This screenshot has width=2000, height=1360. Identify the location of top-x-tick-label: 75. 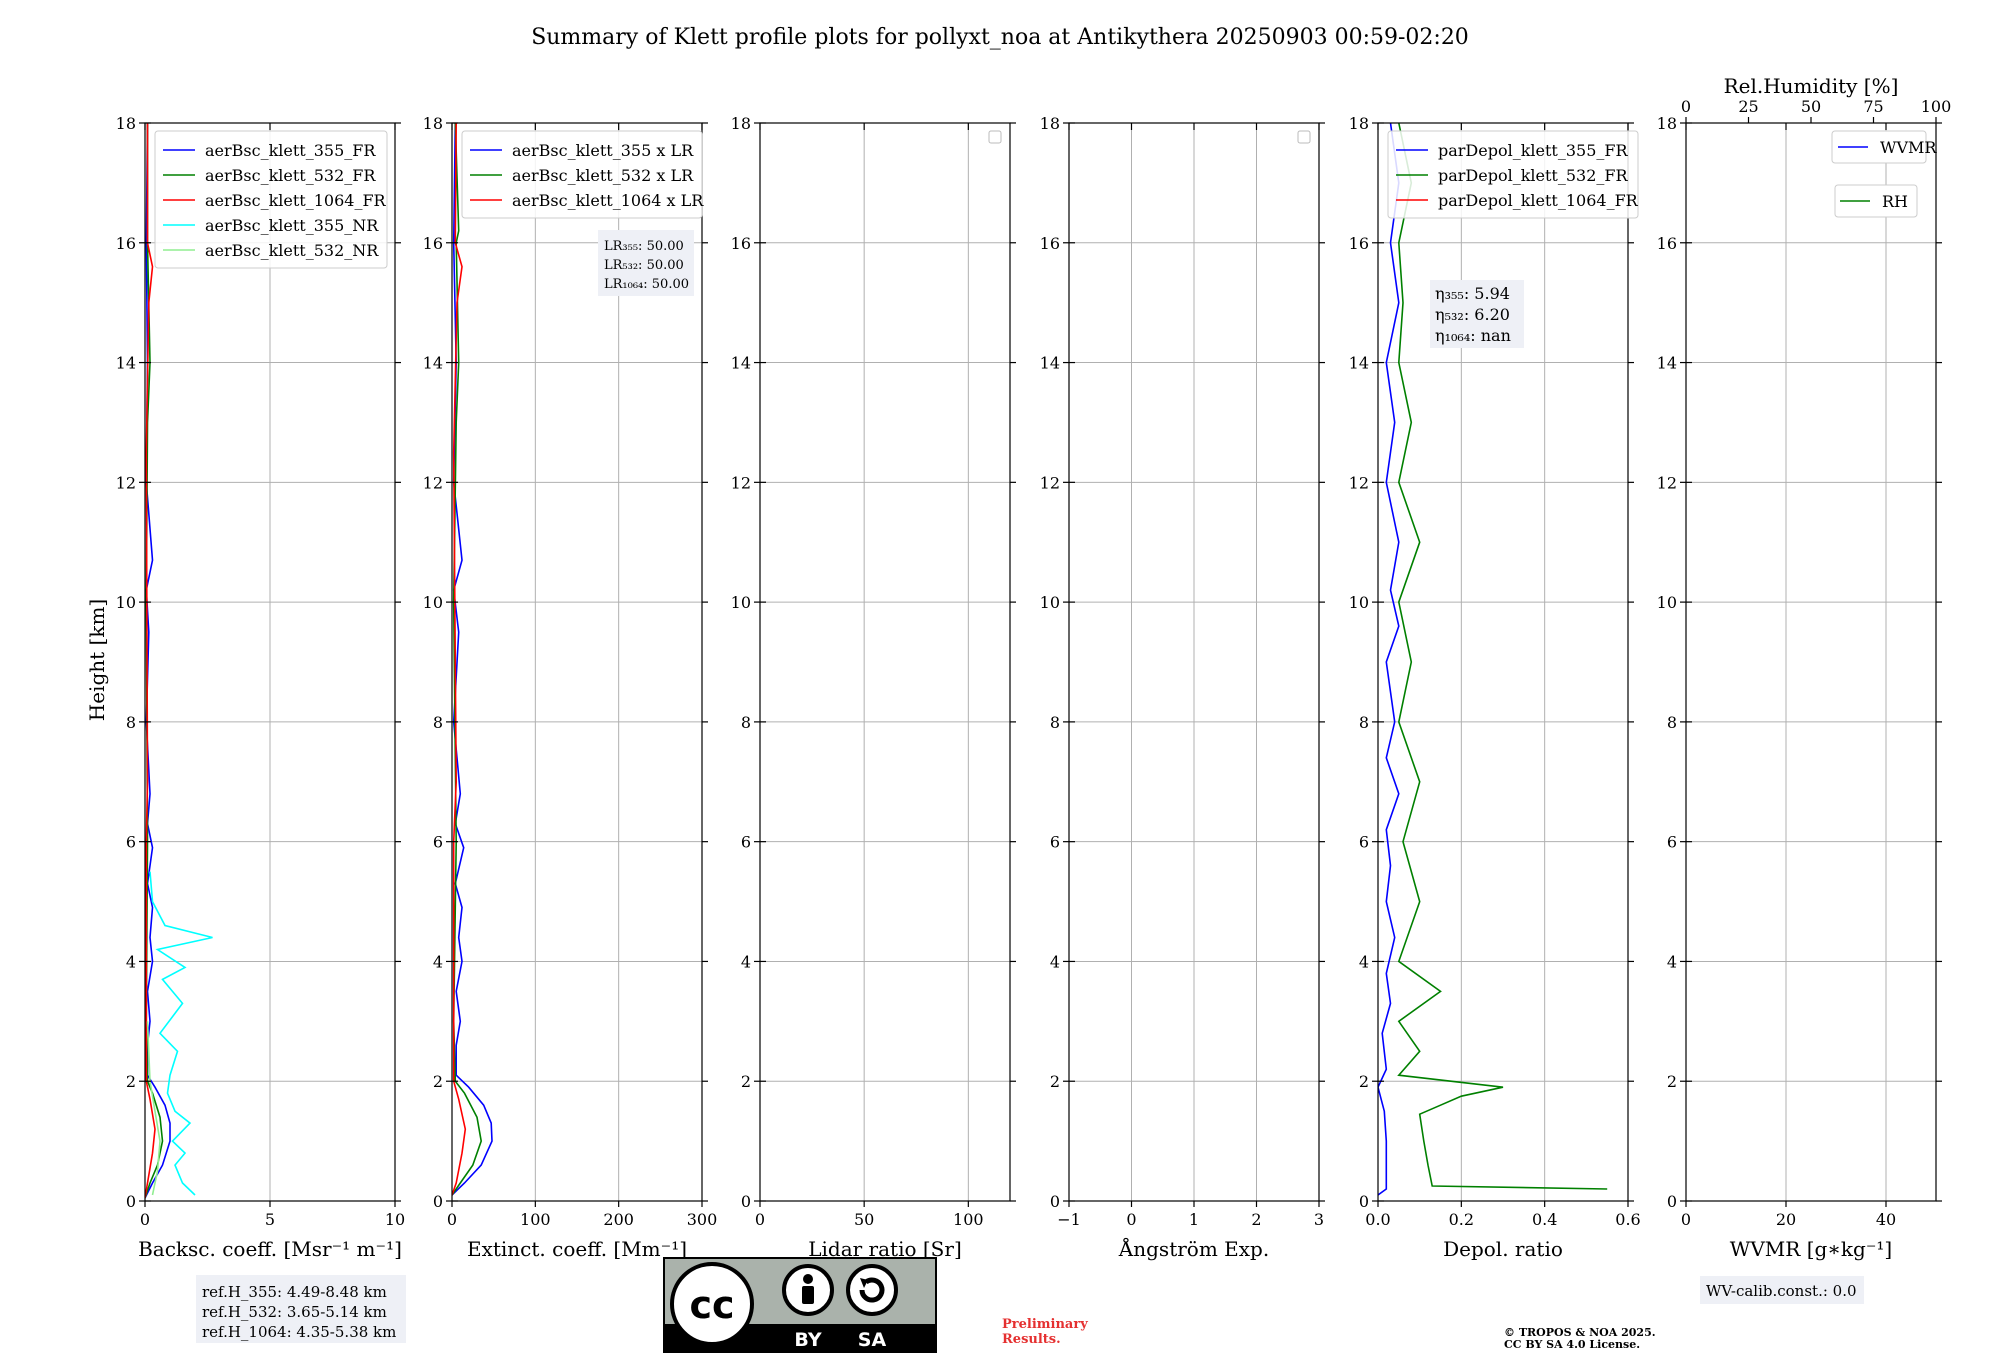
(1873, 106).